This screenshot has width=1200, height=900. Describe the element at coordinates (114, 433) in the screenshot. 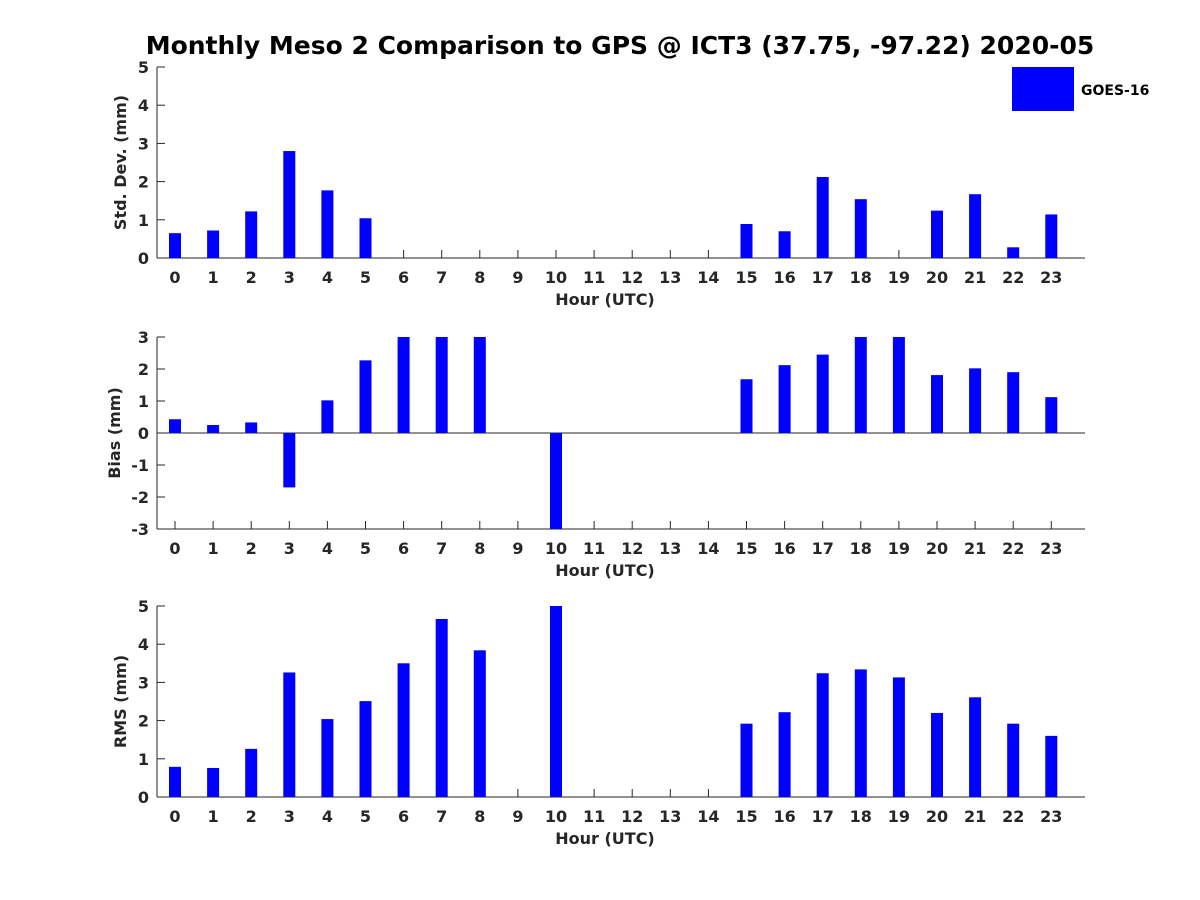

I see `y-axis-label: Bias (mm)` at that location.